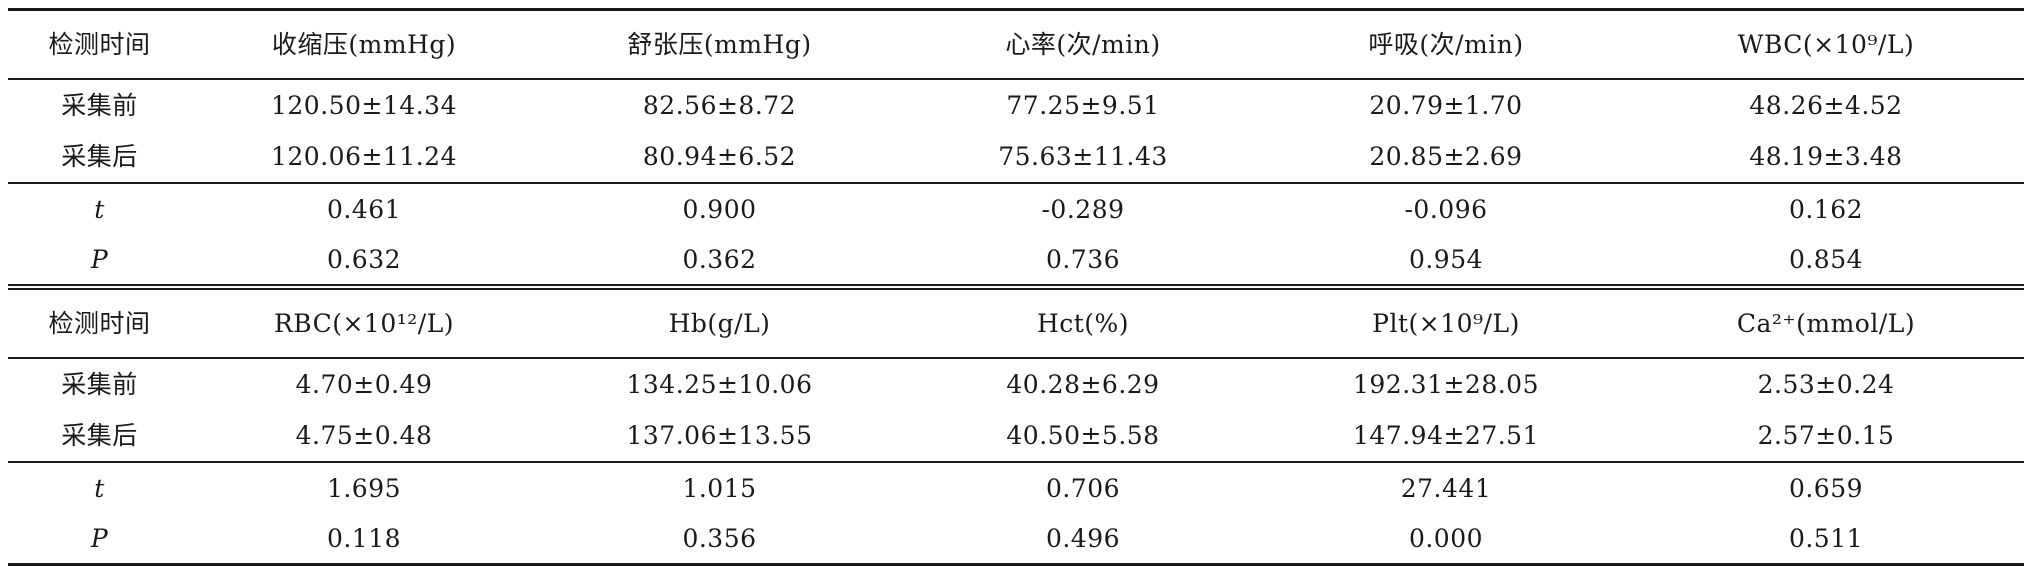 The width and height of the screenshot is (2032, 566). What do you see at coordinates (364, 539) in the screenshot?
I see `table-cell: 0.118` at bounding box center [364, 539].